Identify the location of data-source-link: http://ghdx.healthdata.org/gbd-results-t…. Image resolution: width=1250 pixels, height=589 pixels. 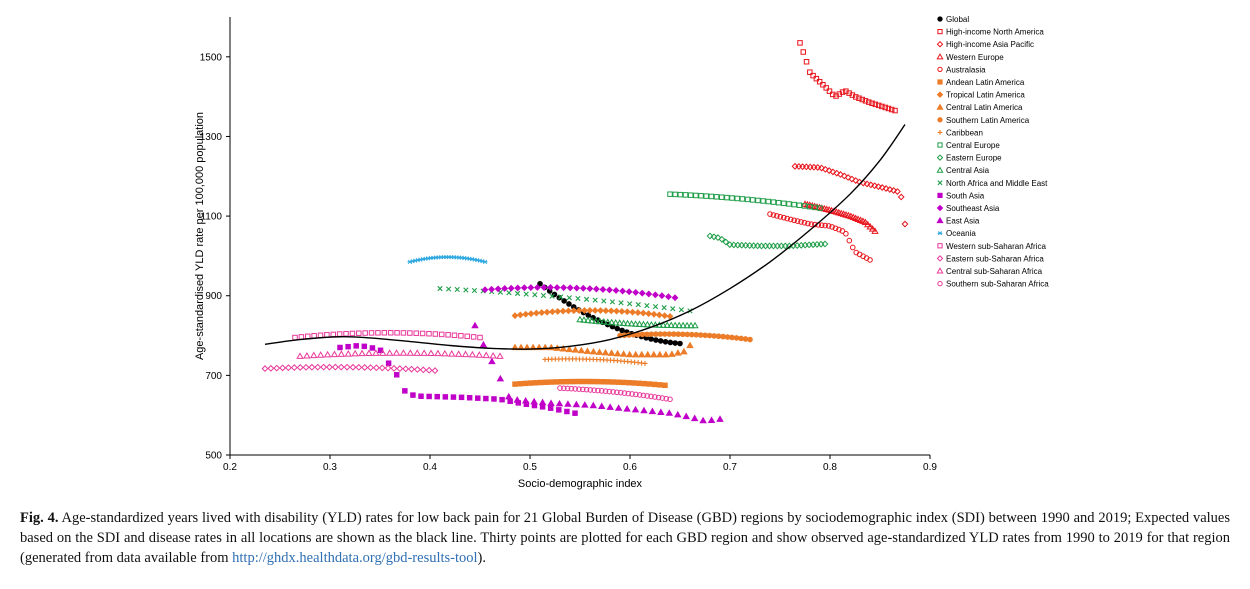
(355, 558).